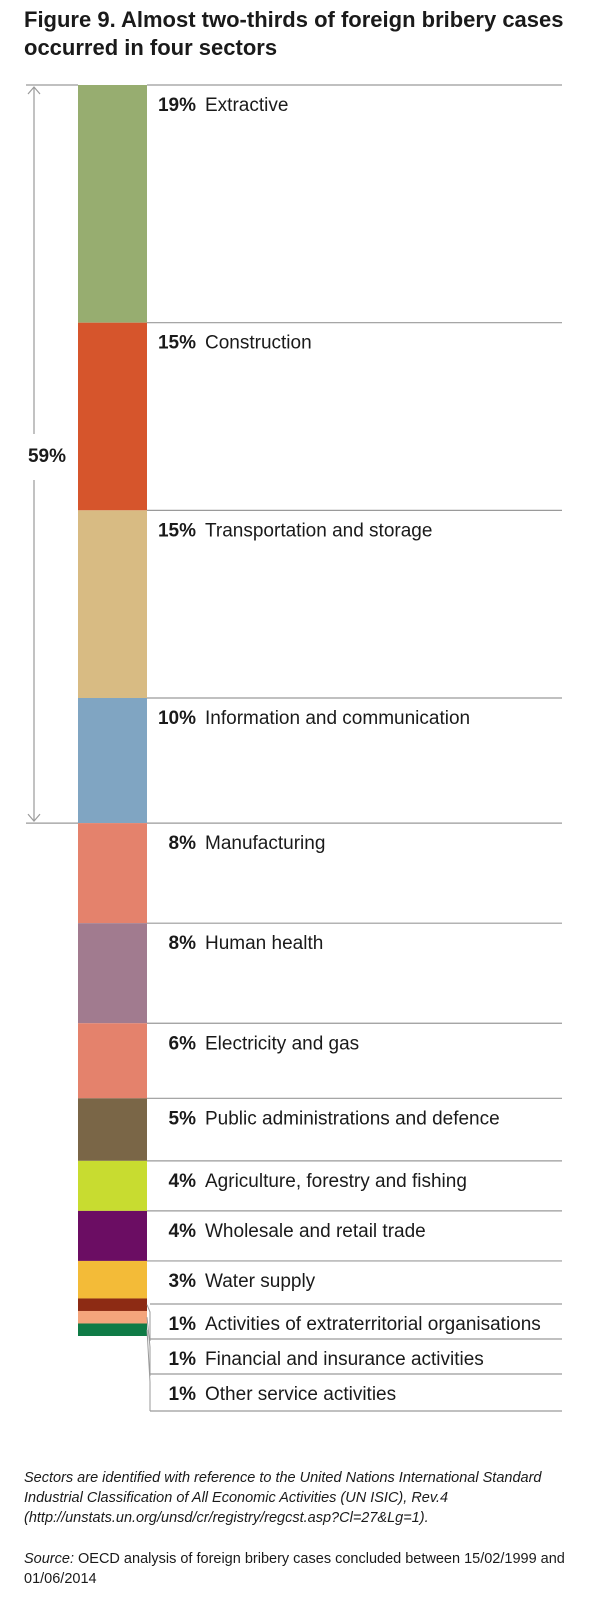  What do you see at coordinates (300, 1394) in the screenshot?
I see `category-label: Other service activities` at bounding box center [300, 1394].